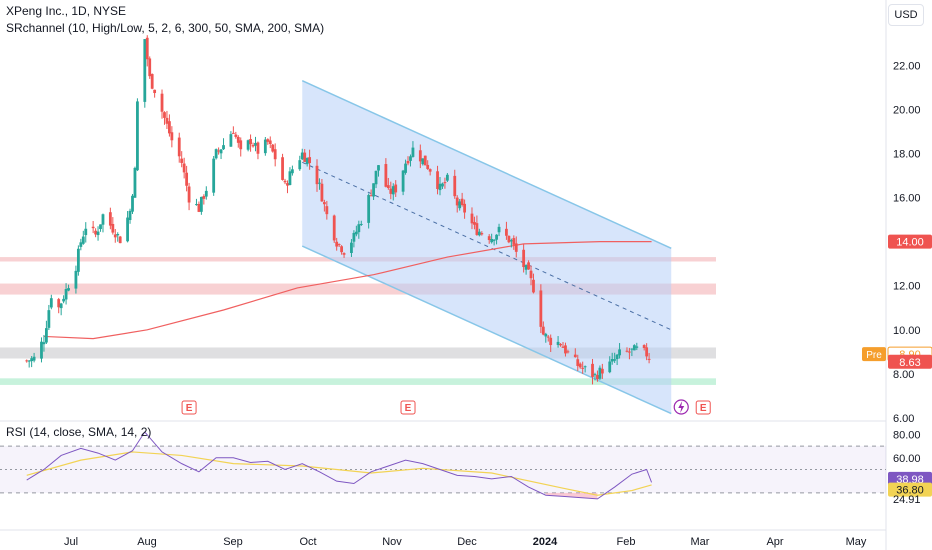 This screenshot has height=550, width=932. I want to click on earnings-marker-glyph: E, so click(189, 408).